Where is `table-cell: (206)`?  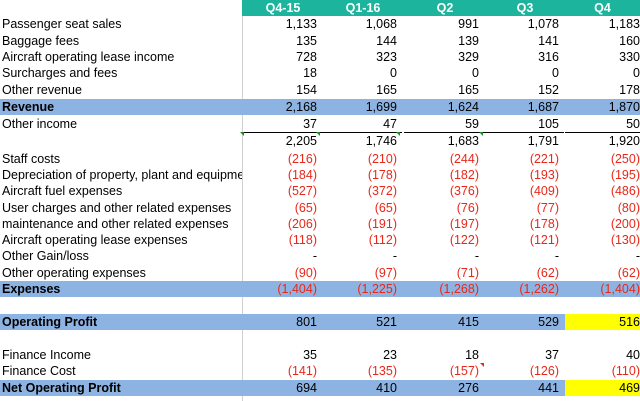
table-cell: (206) is located at coordinates (302, 223).